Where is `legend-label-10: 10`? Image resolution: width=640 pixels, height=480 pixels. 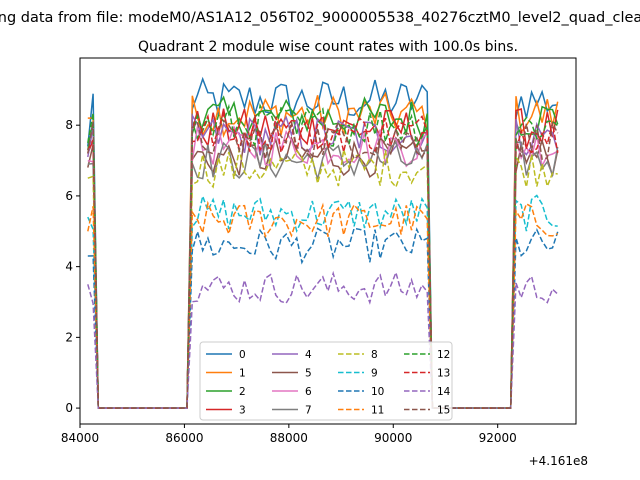
legend-label-10: 10 is located at coordinates (377, 392).